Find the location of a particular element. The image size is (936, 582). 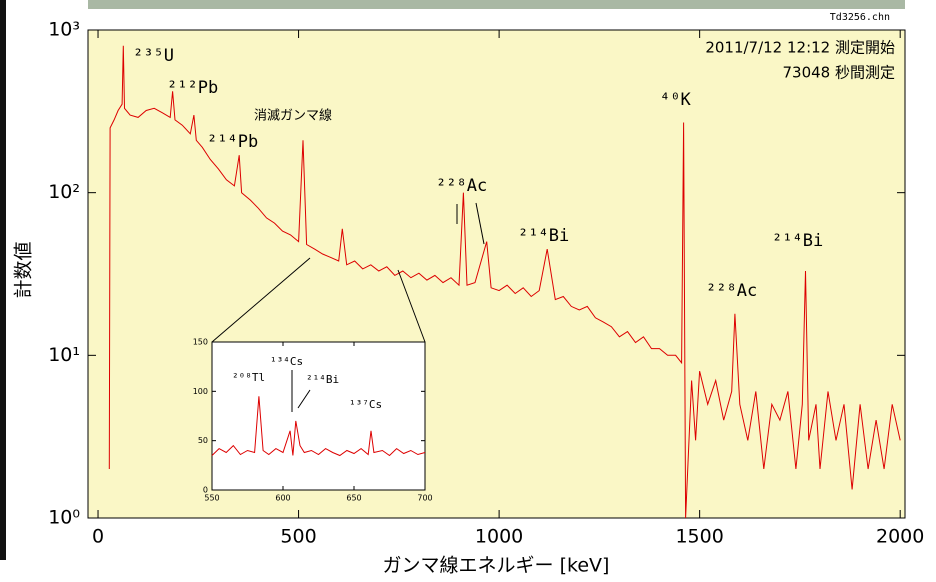

x-tick-label: 2000 is located at coordinates (900, 537).